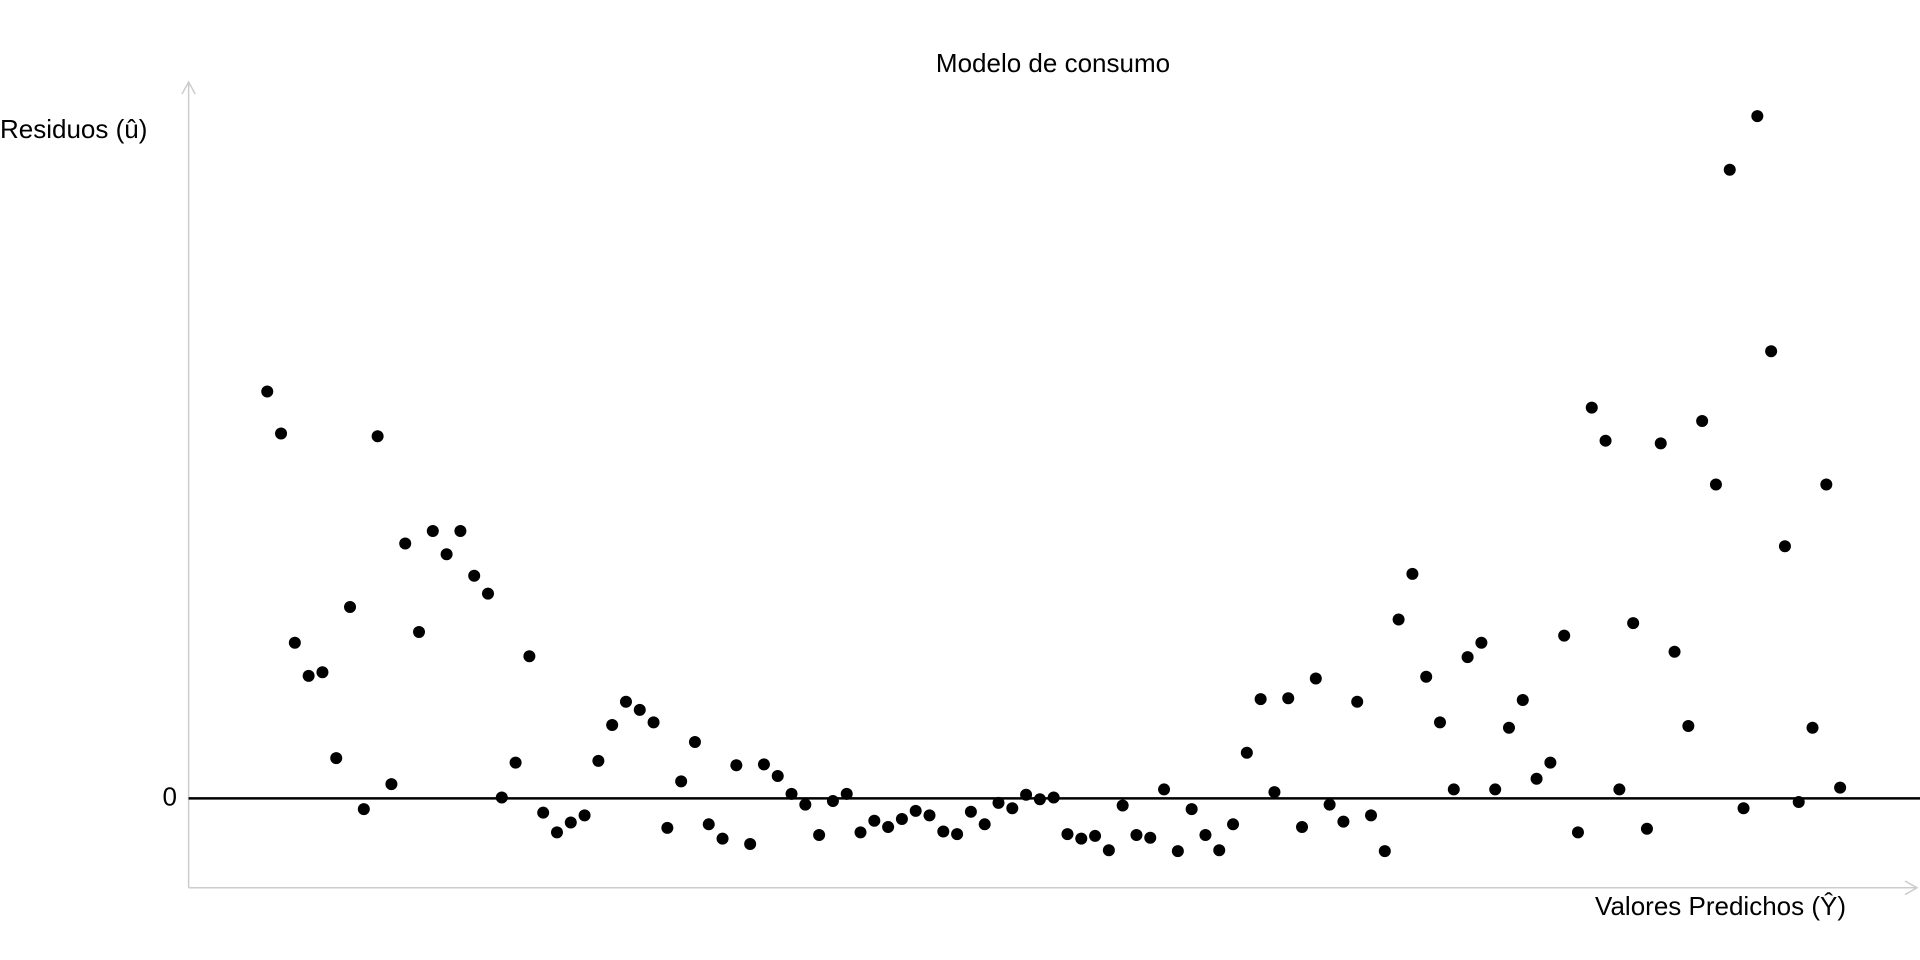 The width and height of the screenshot is (1920, 960). Describe the element at coordinates (1911, 888) in the screenshot. I see `x-axis-arrow` at that location.